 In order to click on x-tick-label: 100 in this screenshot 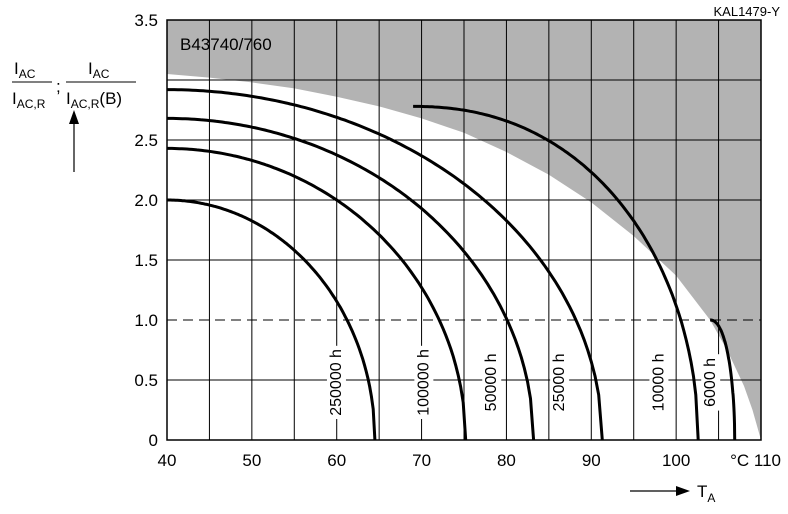, I will do `click(676, 460)`.